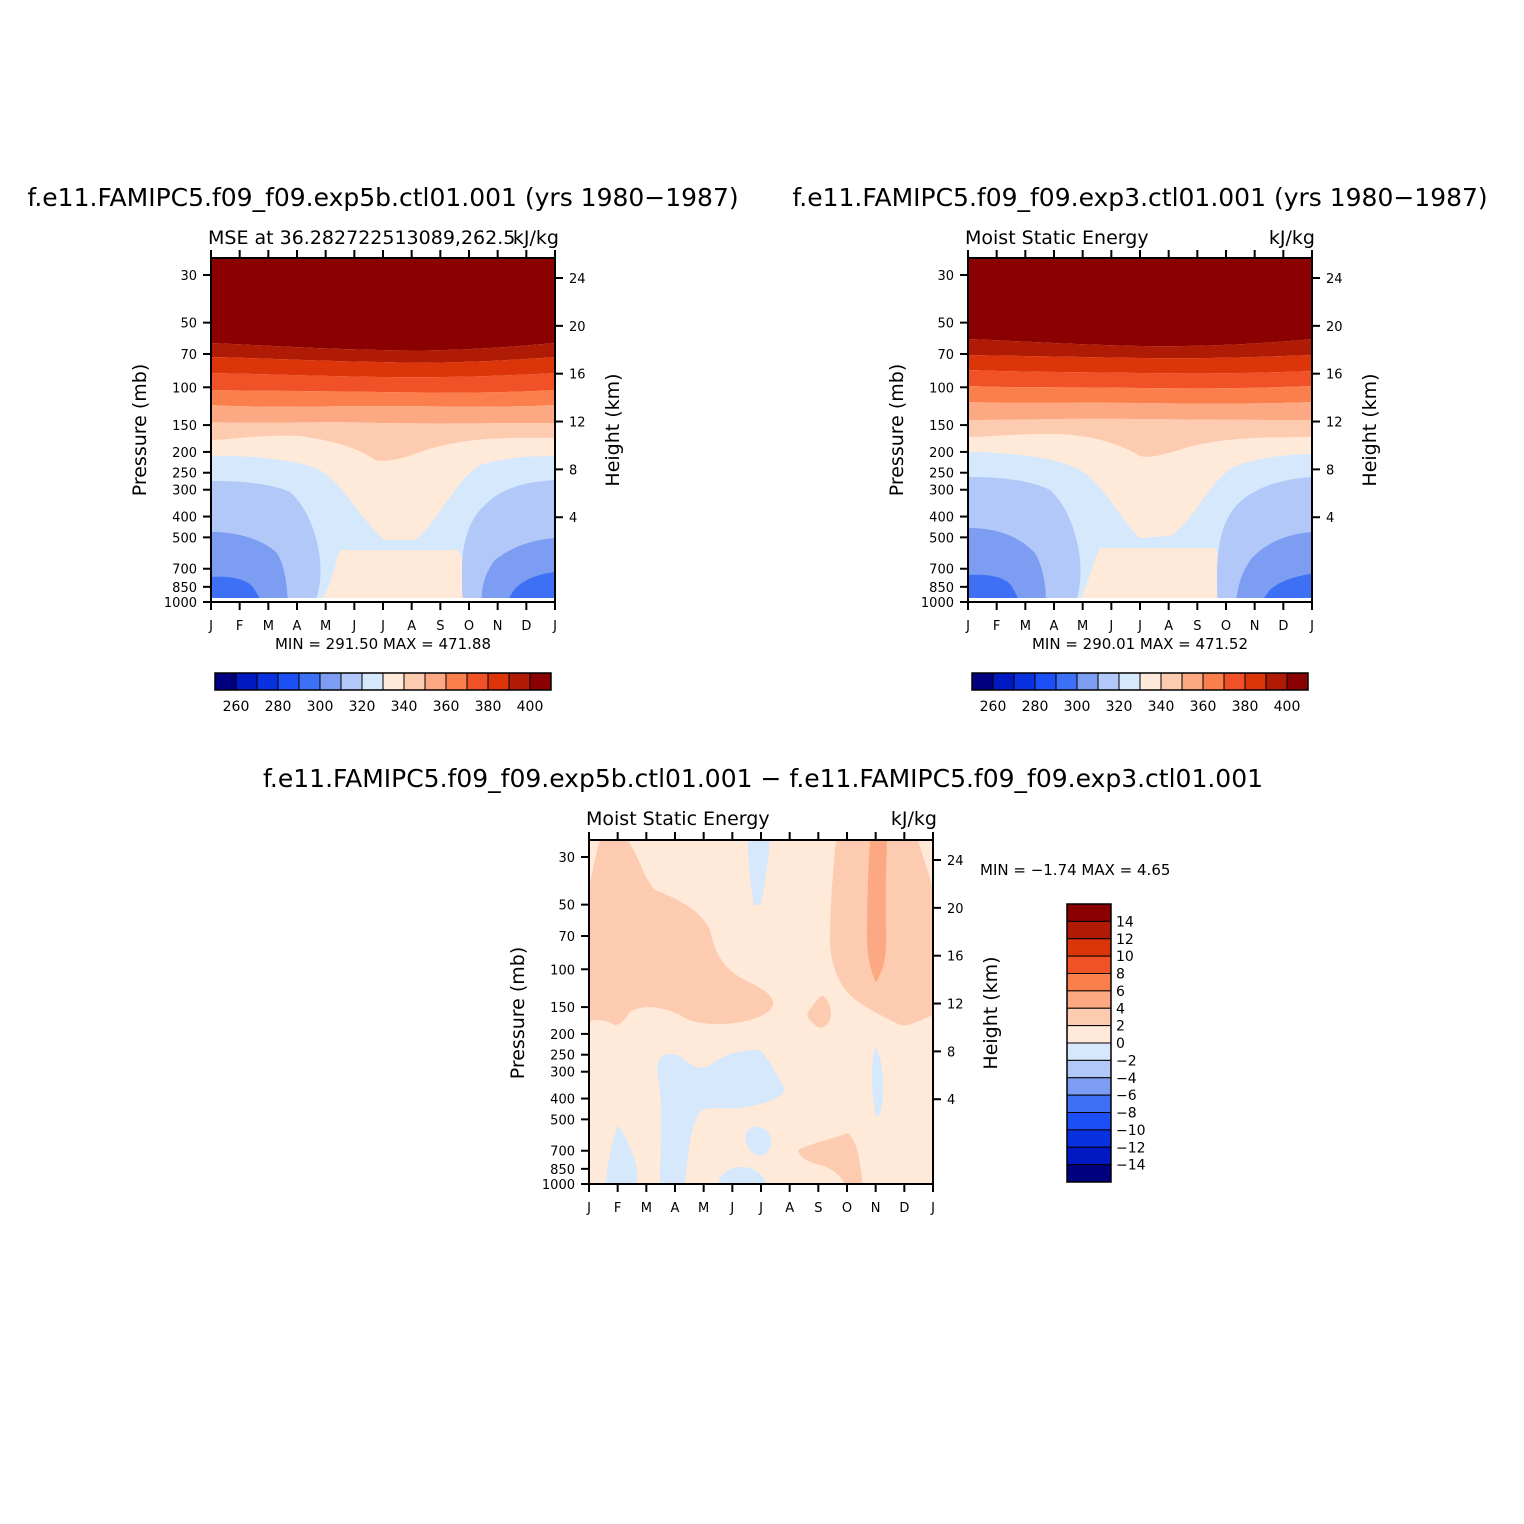 The width and height of the screenshot is (1524, 1524). Describe the element at coordinates (573, 470) in the screenshot. I see `panel-1-height-tick-label: 8` at that location.